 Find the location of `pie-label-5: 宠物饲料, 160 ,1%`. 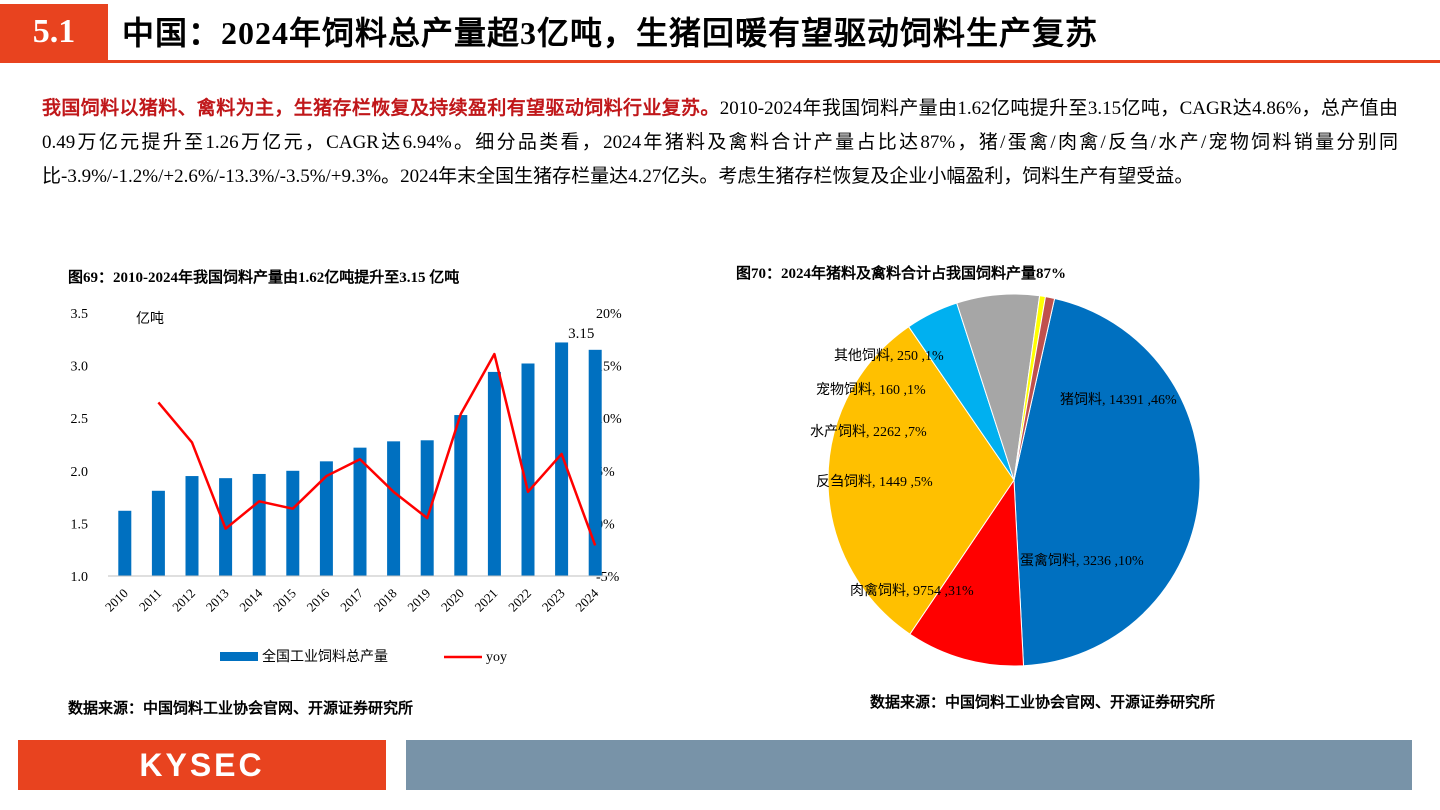

pie-label-5: 宠物饲料, 160 ,1% is located at coordinates (871, 390).